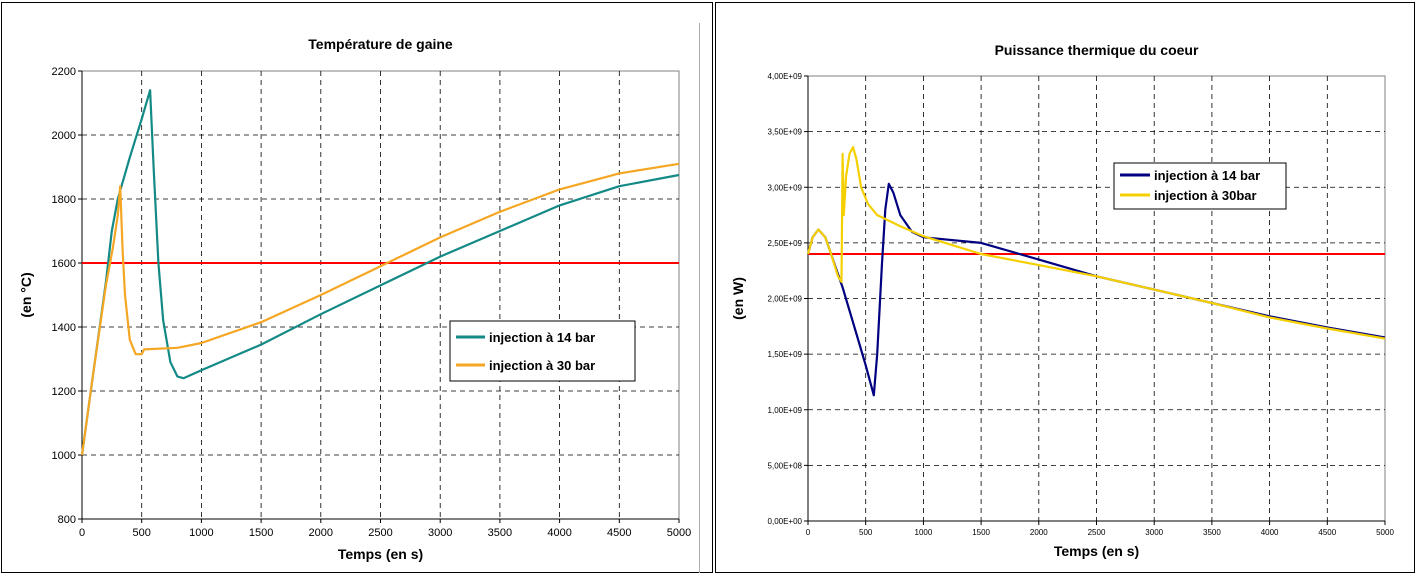 This screenshot has width=1416, height=575. Describe the element at coordinates (785, 299) in the screenshot. I see `y-tick-label: 2,00E+09` at that location.